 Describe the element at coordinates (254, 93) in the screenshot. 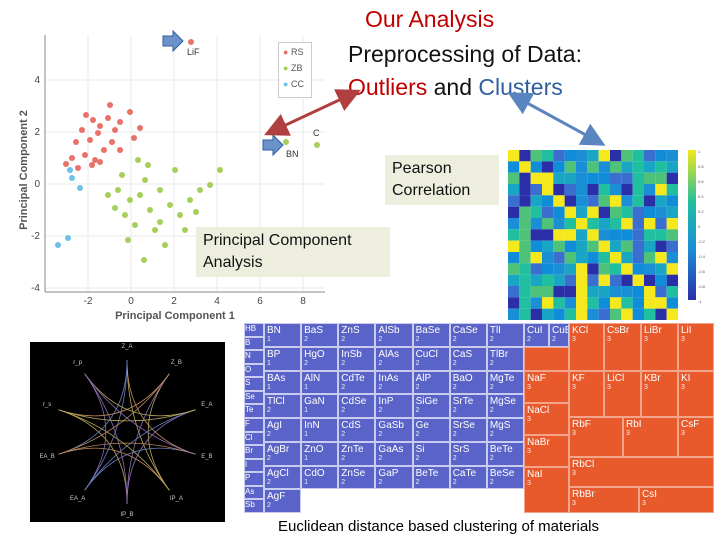

I see `outlier-markers` at that location.